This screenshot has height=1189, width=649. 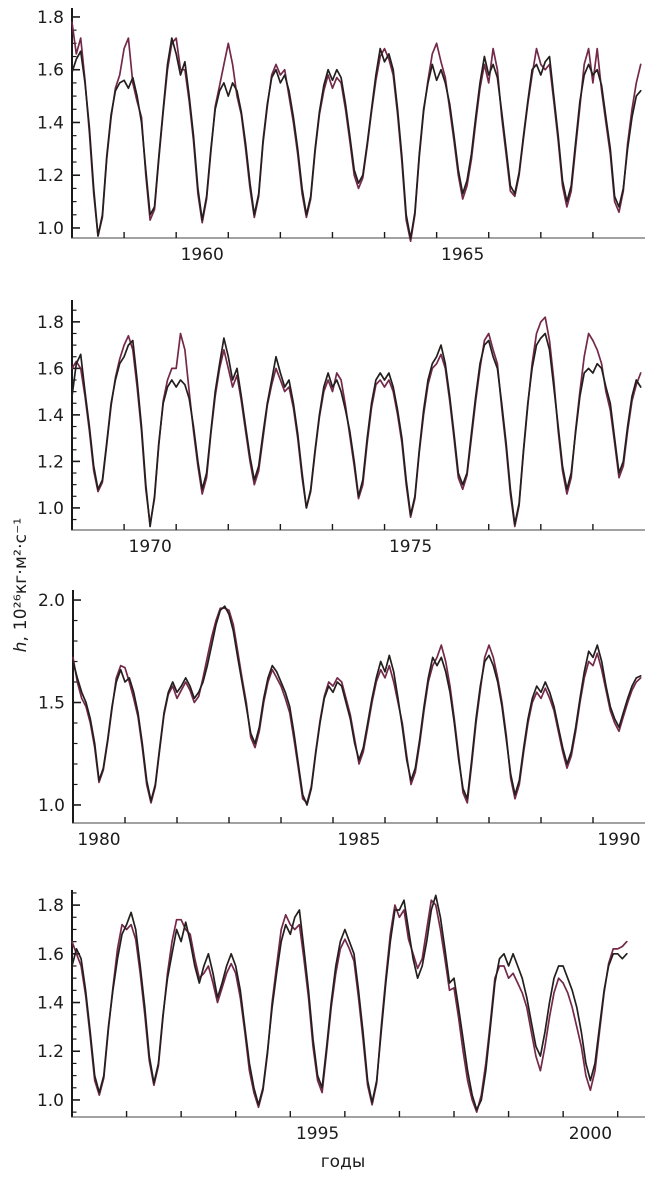 I want to click on x-tick-label: 2000, so click(x=590, y=1134).